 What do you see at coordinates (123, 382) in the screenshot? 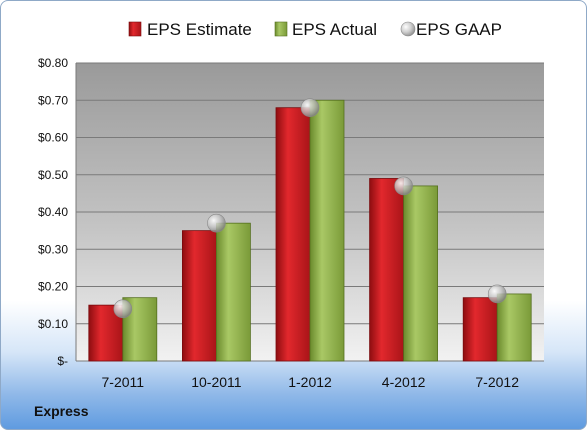
I see `x-tick-label: 7-2011` at bounding box center [123, 382].